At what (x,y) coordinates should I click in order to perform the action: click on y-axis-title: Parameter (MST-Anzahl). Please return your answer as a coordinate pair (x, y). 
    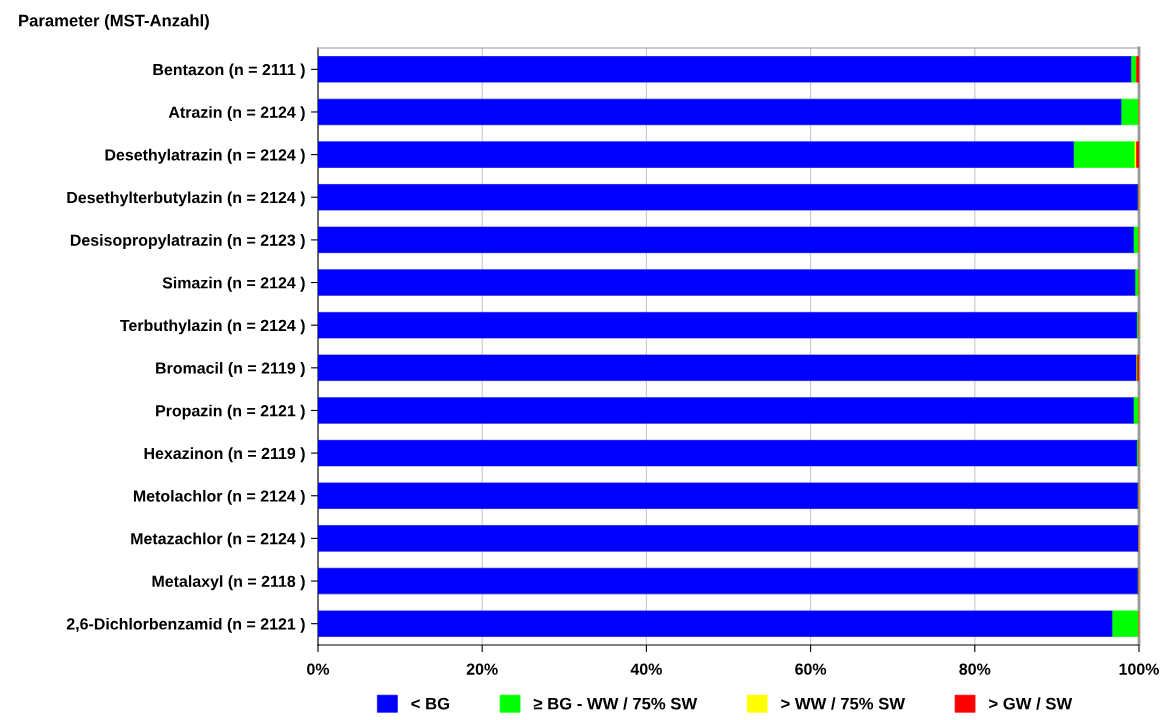
    Looking at the image, I should click on (114, 22).